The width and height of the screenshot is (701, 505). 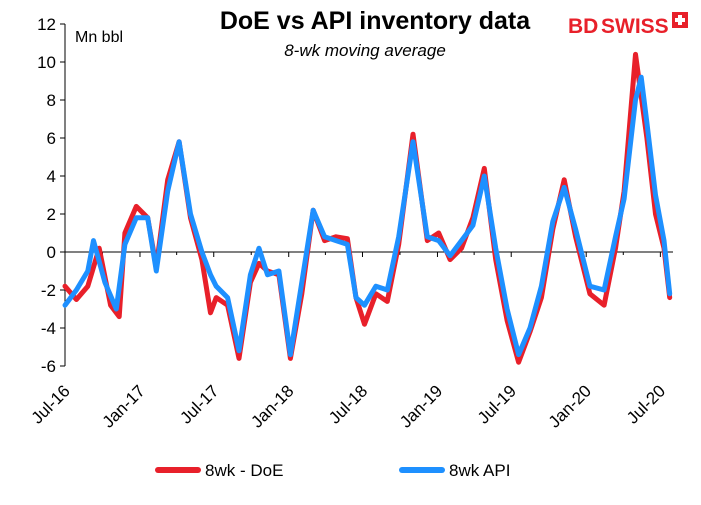 I want to click on x-tick-label: Jul-16, so click(x=51, y=404).